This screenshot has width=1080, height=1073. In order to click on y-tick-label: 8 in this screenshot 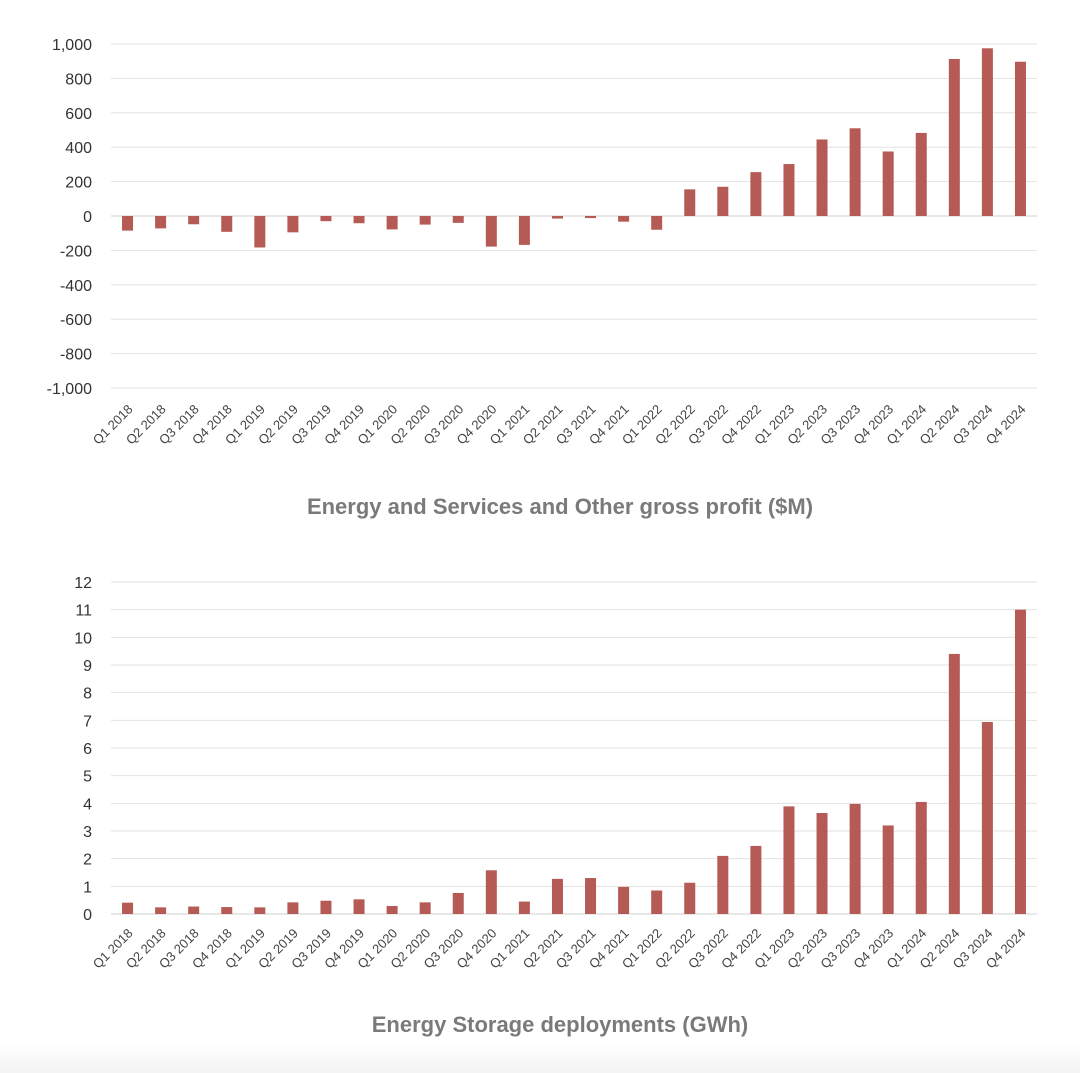, I will do `click(87, 694)`.